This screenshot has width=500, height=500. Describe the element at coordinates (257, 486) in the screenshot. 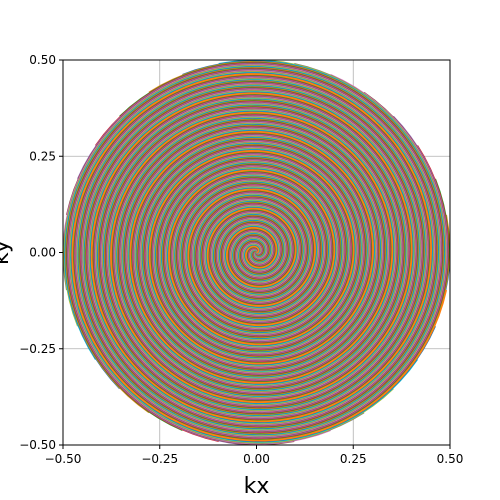

I see `x-axis-label: kx` at that location.